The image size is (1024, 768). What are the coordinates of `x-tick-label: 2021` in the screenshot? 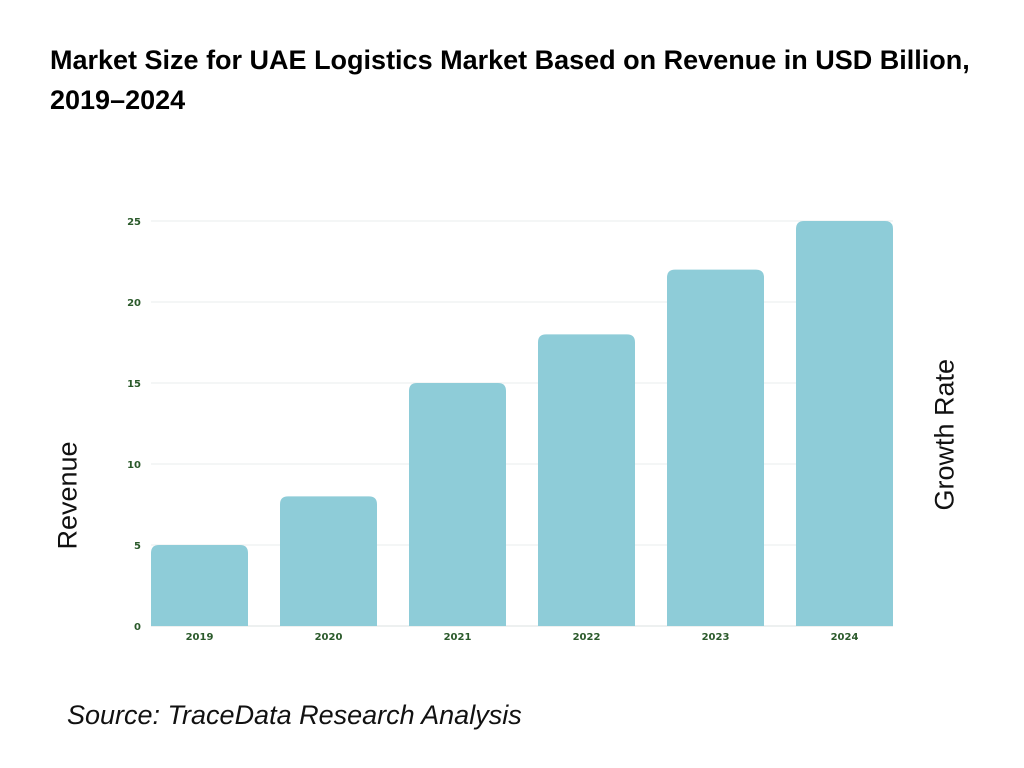 It's located at (458, 637).